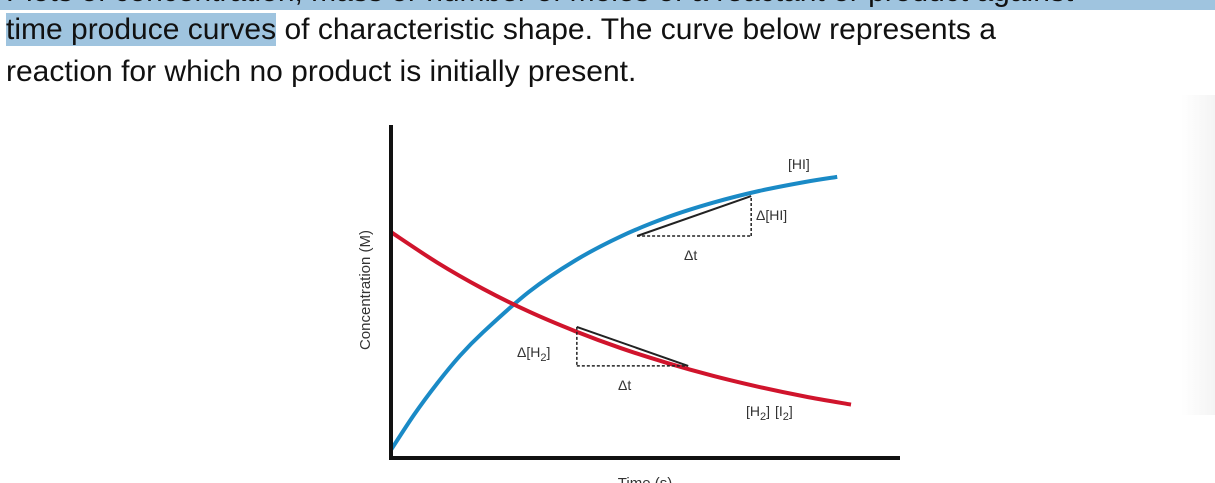 This screenshot has width=1215, height=483. I want to click on series-label-h2-i2: [H2] [I2], so click(769, 413).